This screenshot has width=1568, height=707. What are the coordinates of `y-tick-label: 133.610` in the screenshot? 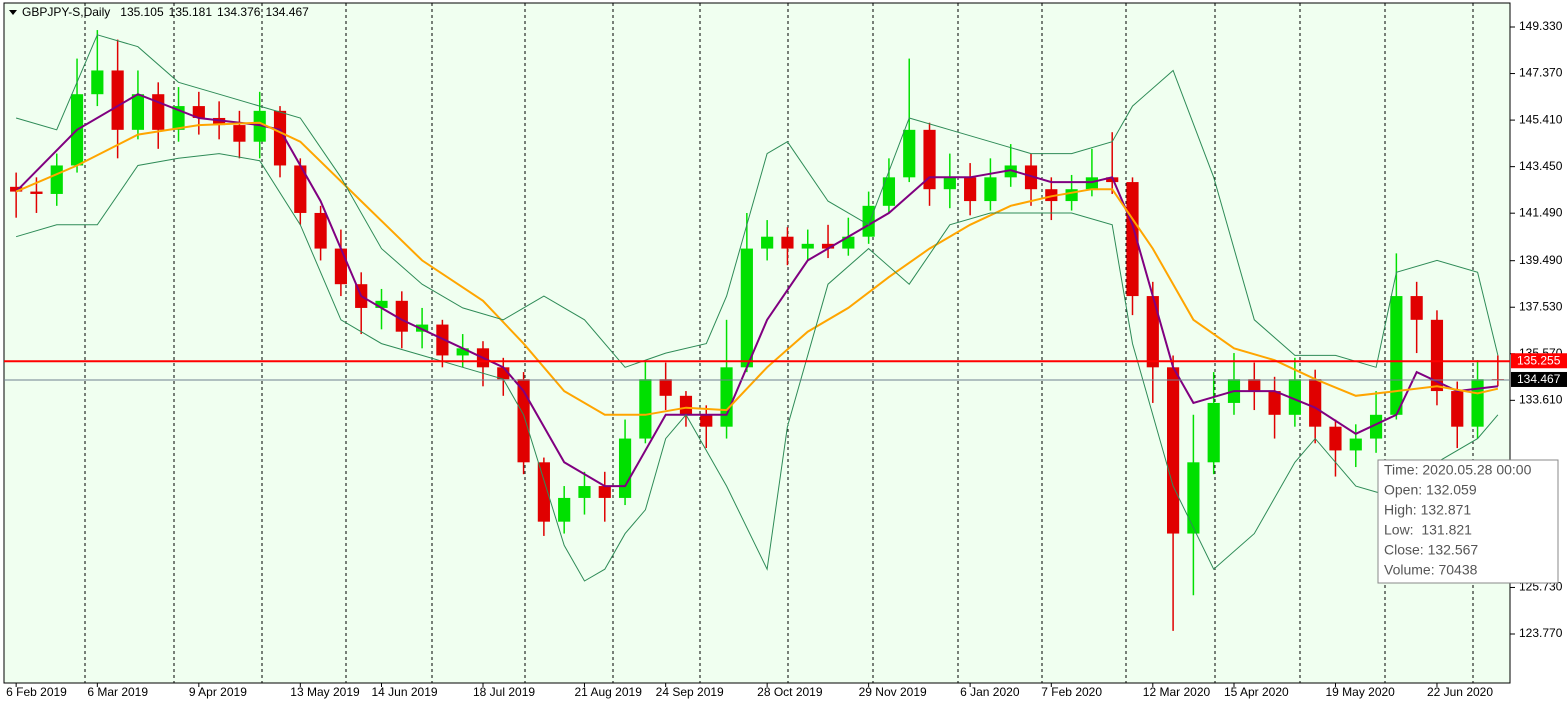 It's located at (1541, 399).